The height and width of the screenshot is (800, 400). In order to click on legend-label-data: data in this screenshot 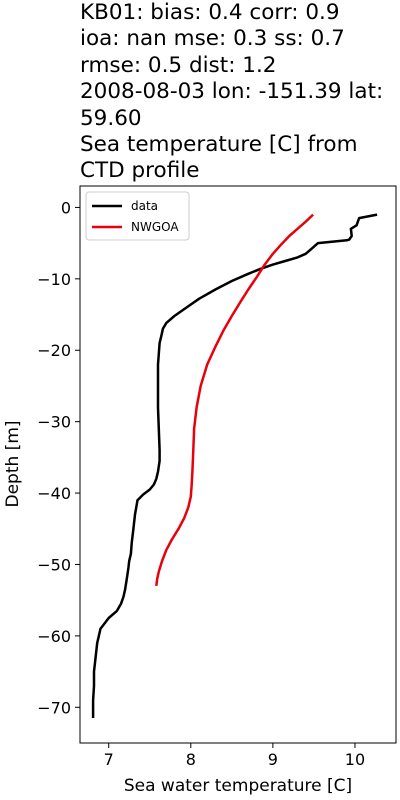, I will do `click(144, 206)`.